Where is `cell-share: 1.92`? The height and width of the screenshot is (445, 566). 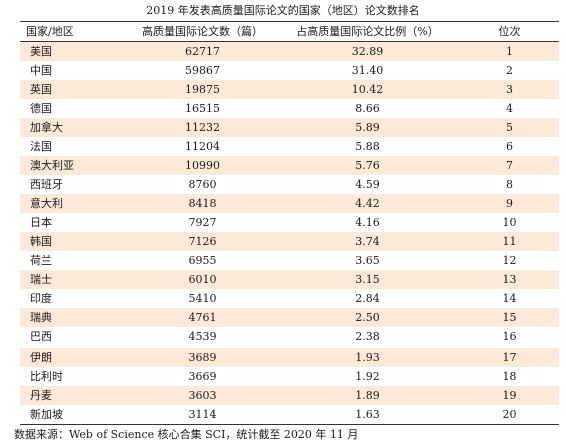
cell-share: 1.92 is located at coordinates (367, 376).